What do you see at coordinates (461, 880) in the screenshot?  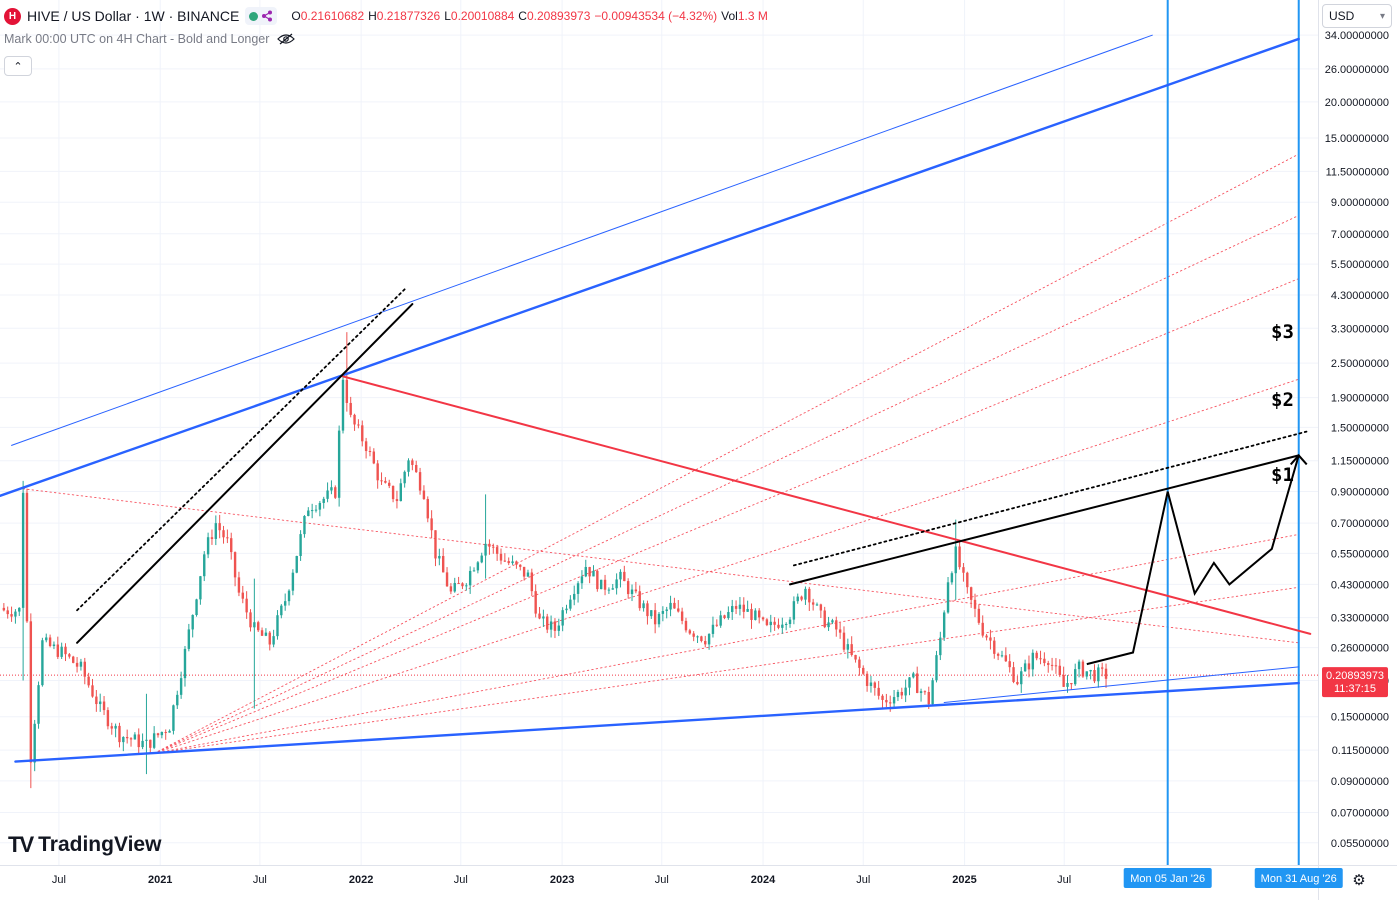 I see `time-tick-label: Jul` at bounding box center [461, 880].